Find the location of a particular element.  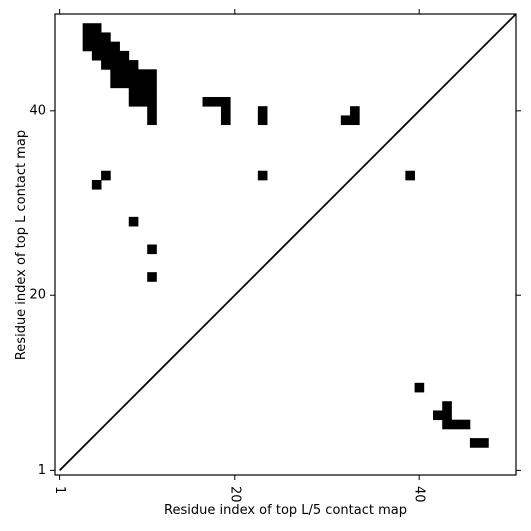

y-tick-label: 40 is located at coordinates (37, 110).